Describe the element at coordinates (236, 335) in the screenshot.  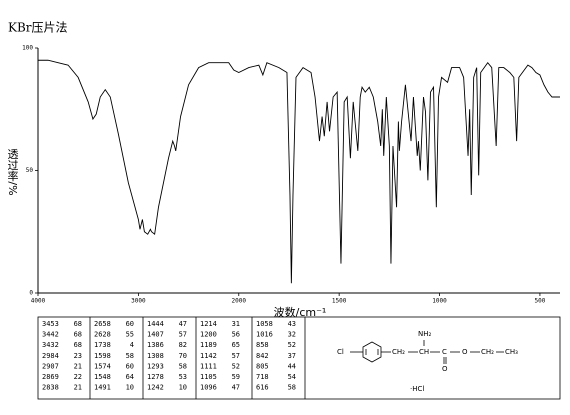
I see `transmittance-cell: 56` at that location.